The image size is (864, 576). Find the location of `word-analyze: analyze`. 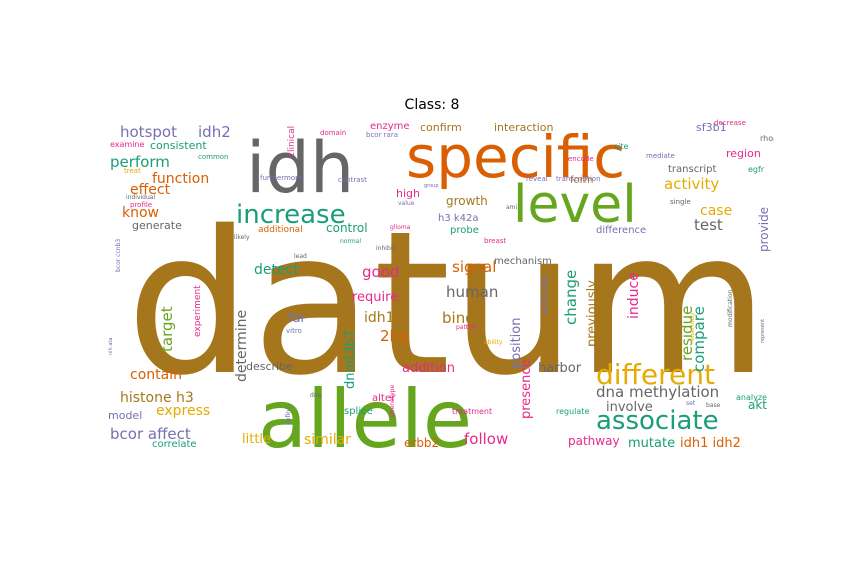

word-analyze: analyze is located at coordinates (751, 397).